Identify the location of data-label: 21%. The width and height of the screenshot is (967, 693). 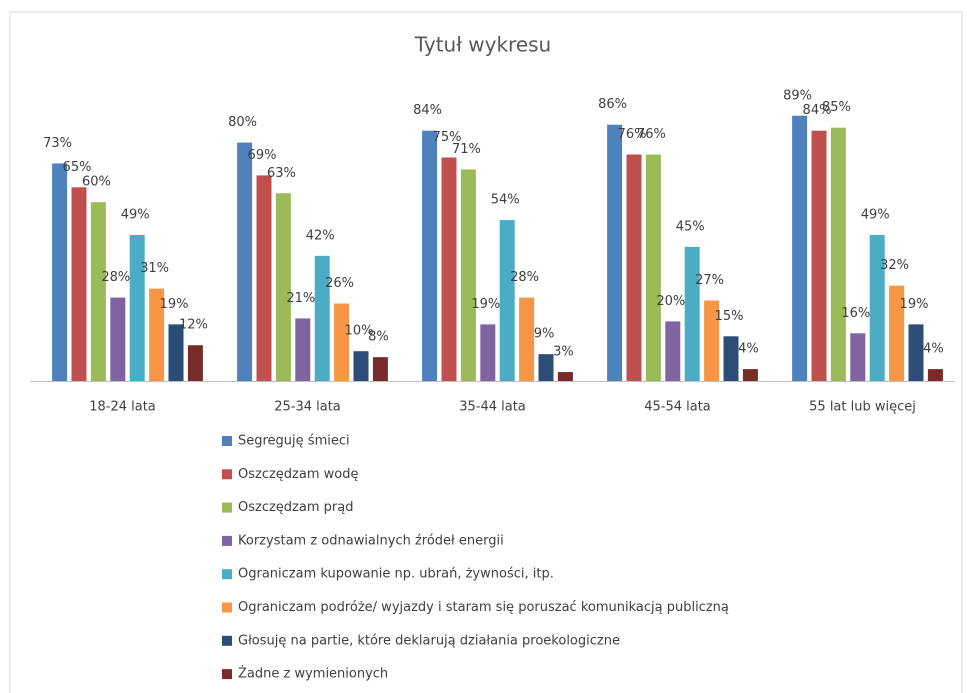
(300, 298).